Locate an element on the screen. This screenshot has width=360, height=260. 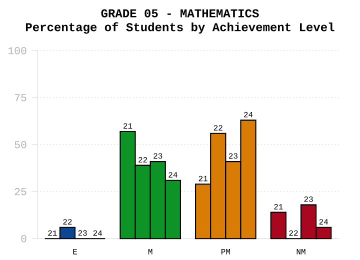
y-tick-label: 25 is located at coordinates (20, 192).